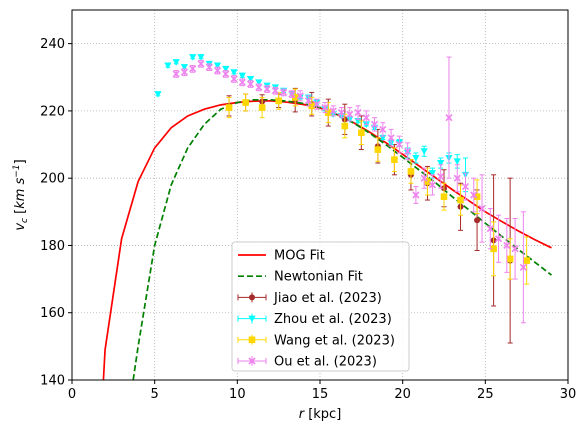 This screenshot has width=586, height=436. What do you see at coordinates (52, 246) in the screenshot?
I see `y-tick-label: 180` at bounding box center [52, 246].